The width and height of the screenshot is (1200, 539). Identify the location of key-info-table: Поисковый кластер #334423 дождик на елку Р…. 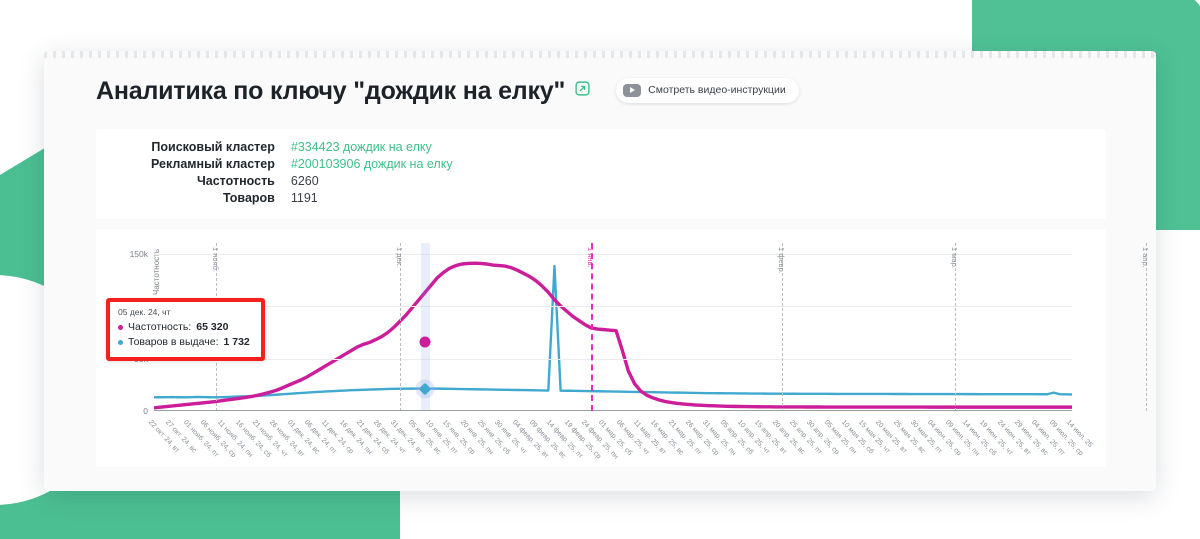
(302, 172).